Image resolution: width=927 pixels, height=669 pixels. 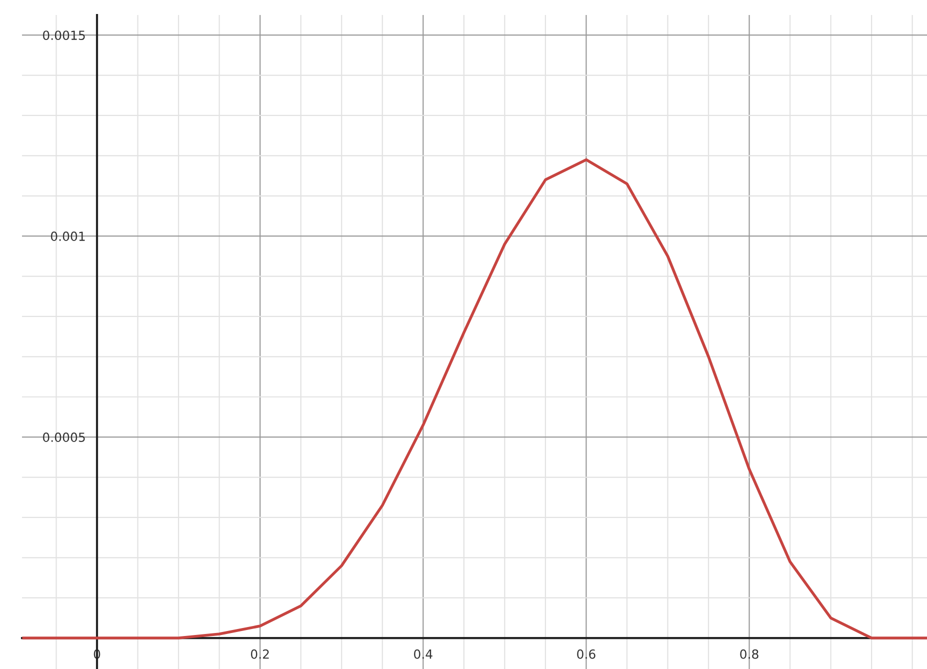 I want to click on y-tick-label: 0.0015, so click(x=63, y=35).